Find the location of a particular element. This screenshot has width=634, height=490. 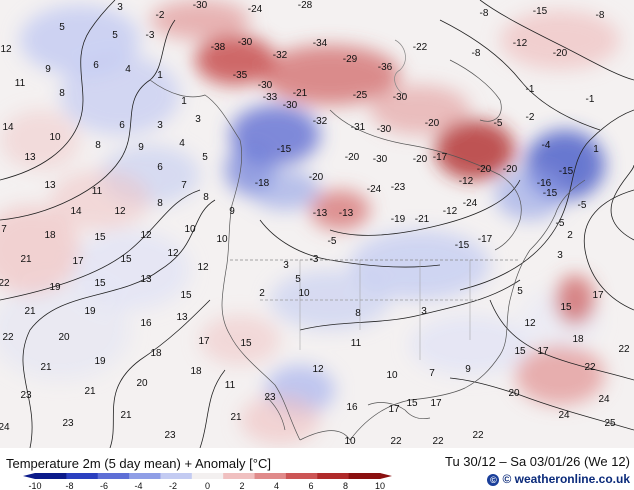

temperature-value: -32 is located at coordinates (280, 55).